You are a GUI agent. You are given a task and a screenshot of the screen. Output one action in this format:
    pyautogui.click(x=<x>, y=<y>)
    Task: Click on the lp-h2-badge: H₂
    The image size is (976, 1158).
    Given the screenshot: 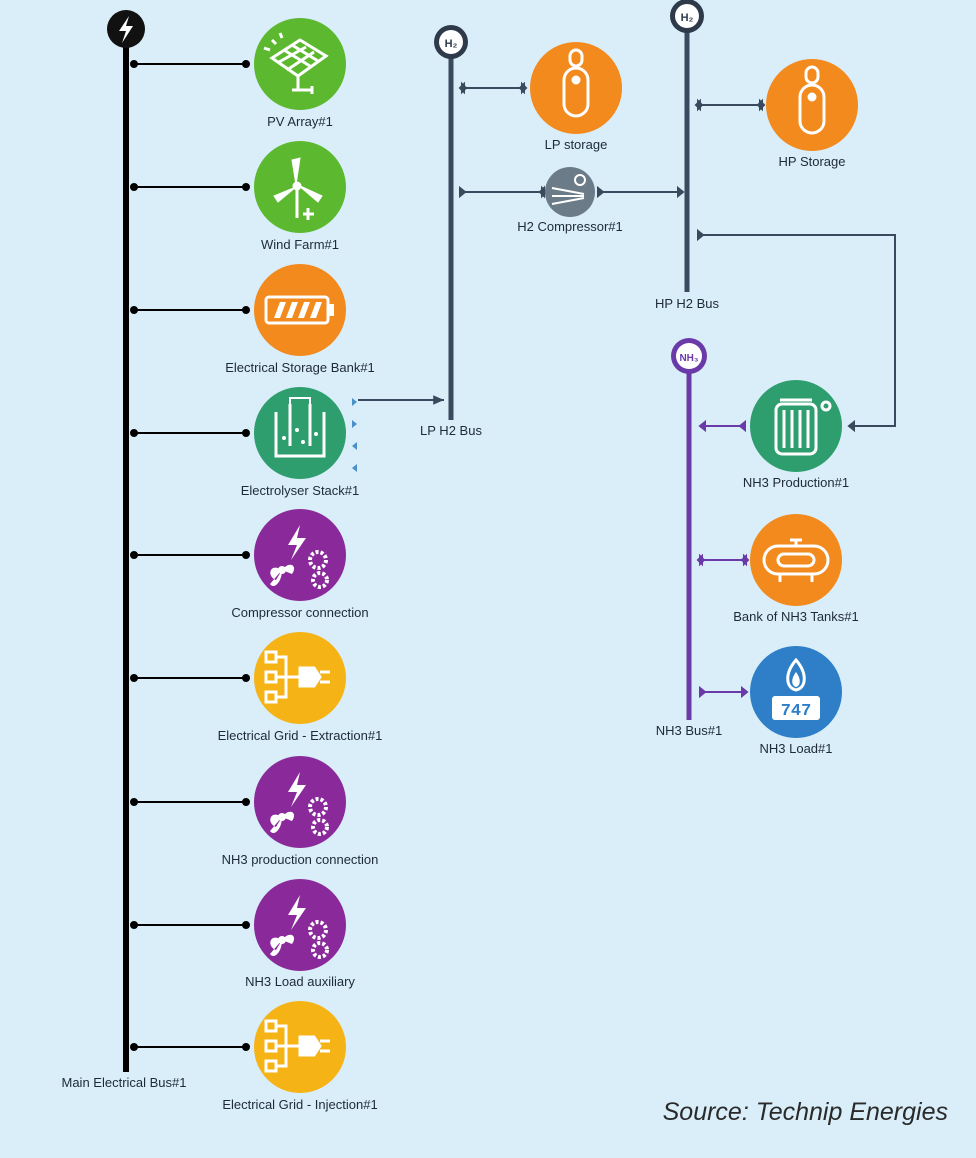 What is the action you would take?
    pyautogui.click(x=451, y=44)
    